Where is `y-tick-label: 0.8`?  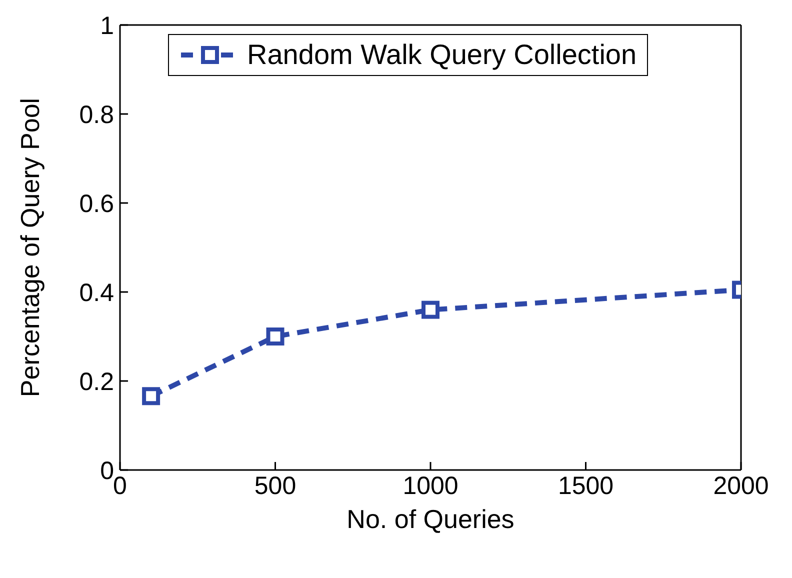
y-tick-label: 0.8 is located at coordinates (96, 114).